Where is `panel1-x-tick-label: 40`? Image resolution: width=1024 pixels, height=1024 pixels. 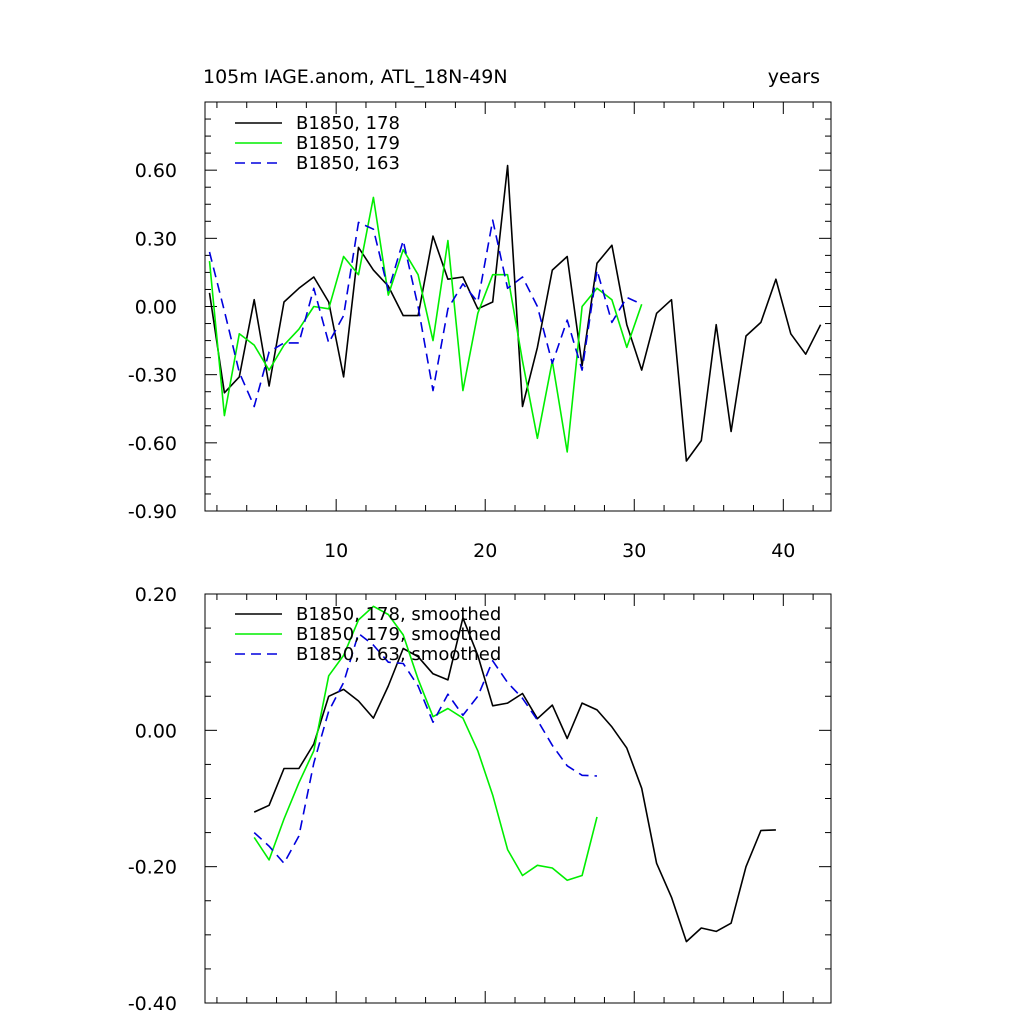 panel1-x-tick-label: 40 is located at coordinates (783, 551).